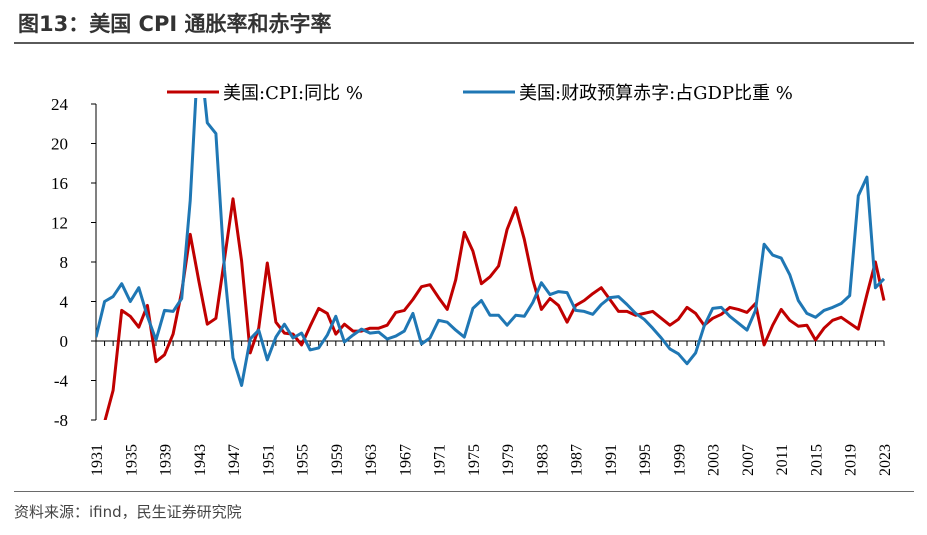  I want to click on y-tick-label: 24, so click(60, 104).